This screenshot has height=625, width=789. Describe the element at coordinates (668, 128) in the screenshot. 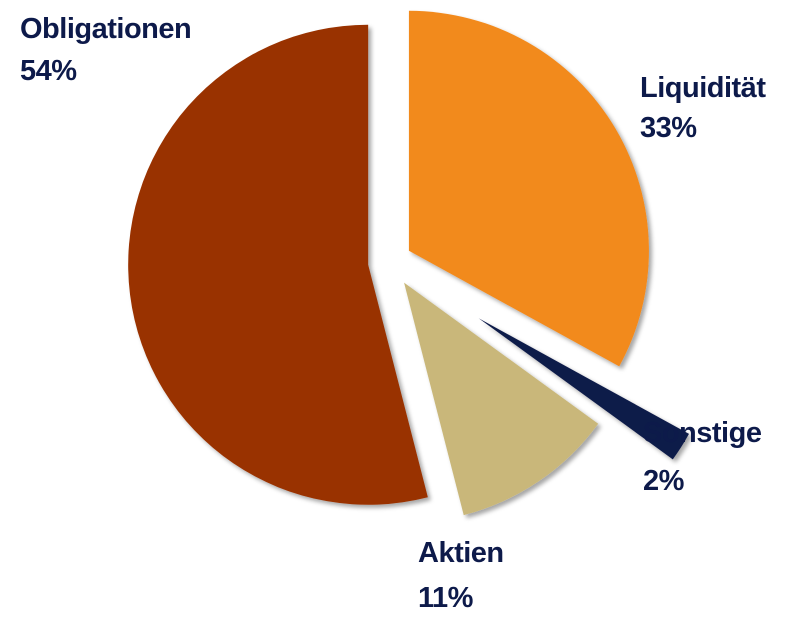

I see `slice-value-label: 33%` at that location.